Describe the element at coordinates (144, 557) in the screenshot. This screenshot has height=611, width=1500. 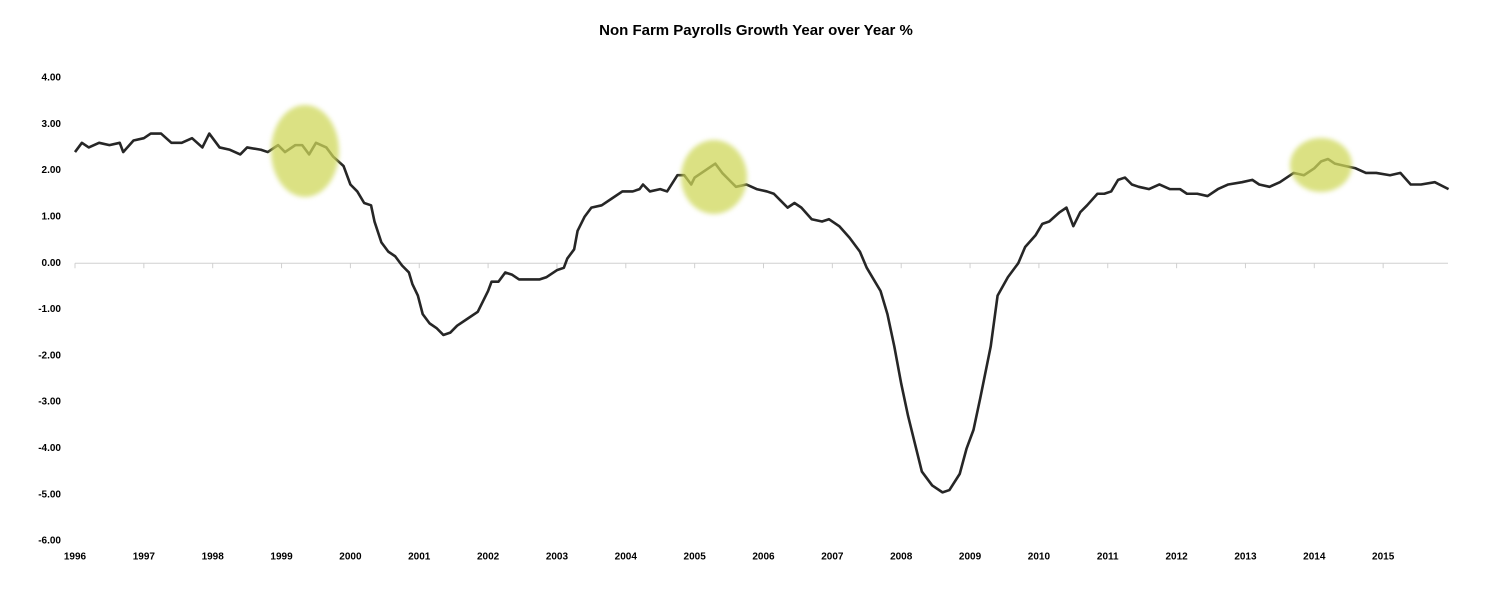
I see `x-tick-label: 1997` at that location.